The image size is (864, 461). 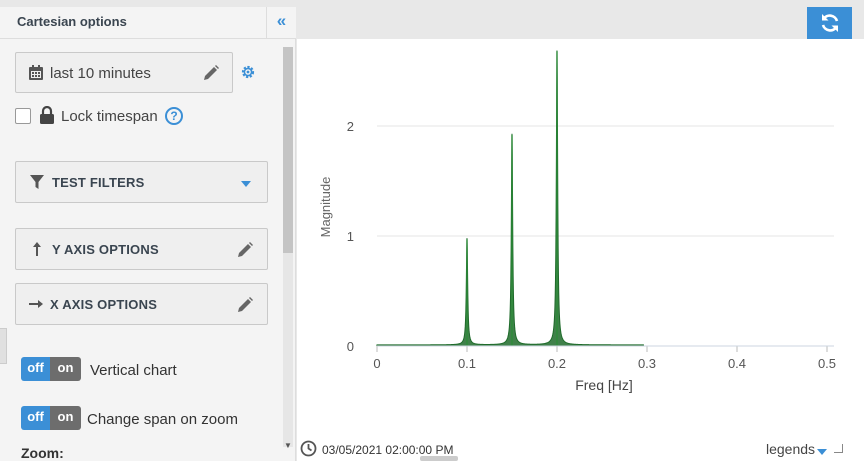 What do you see at coordinates (47, 115) in the screenshot?
I see `lock-icon` at bounding box center [47, 115].